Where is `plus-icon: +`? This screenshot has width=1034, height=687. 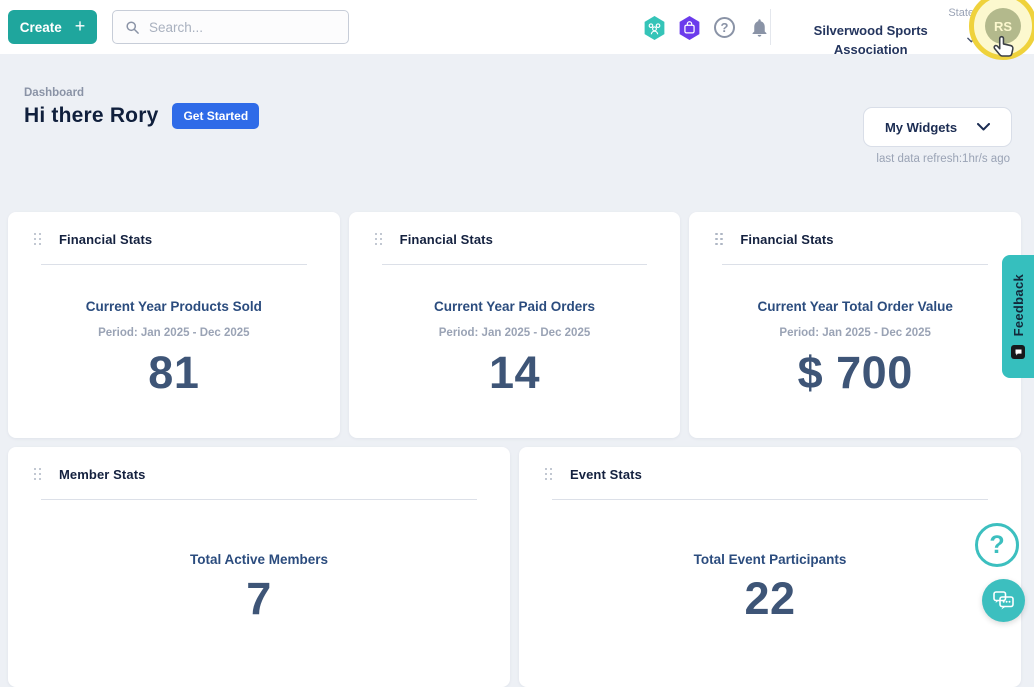 plus-icon: + is located at coordinates (80, 26).